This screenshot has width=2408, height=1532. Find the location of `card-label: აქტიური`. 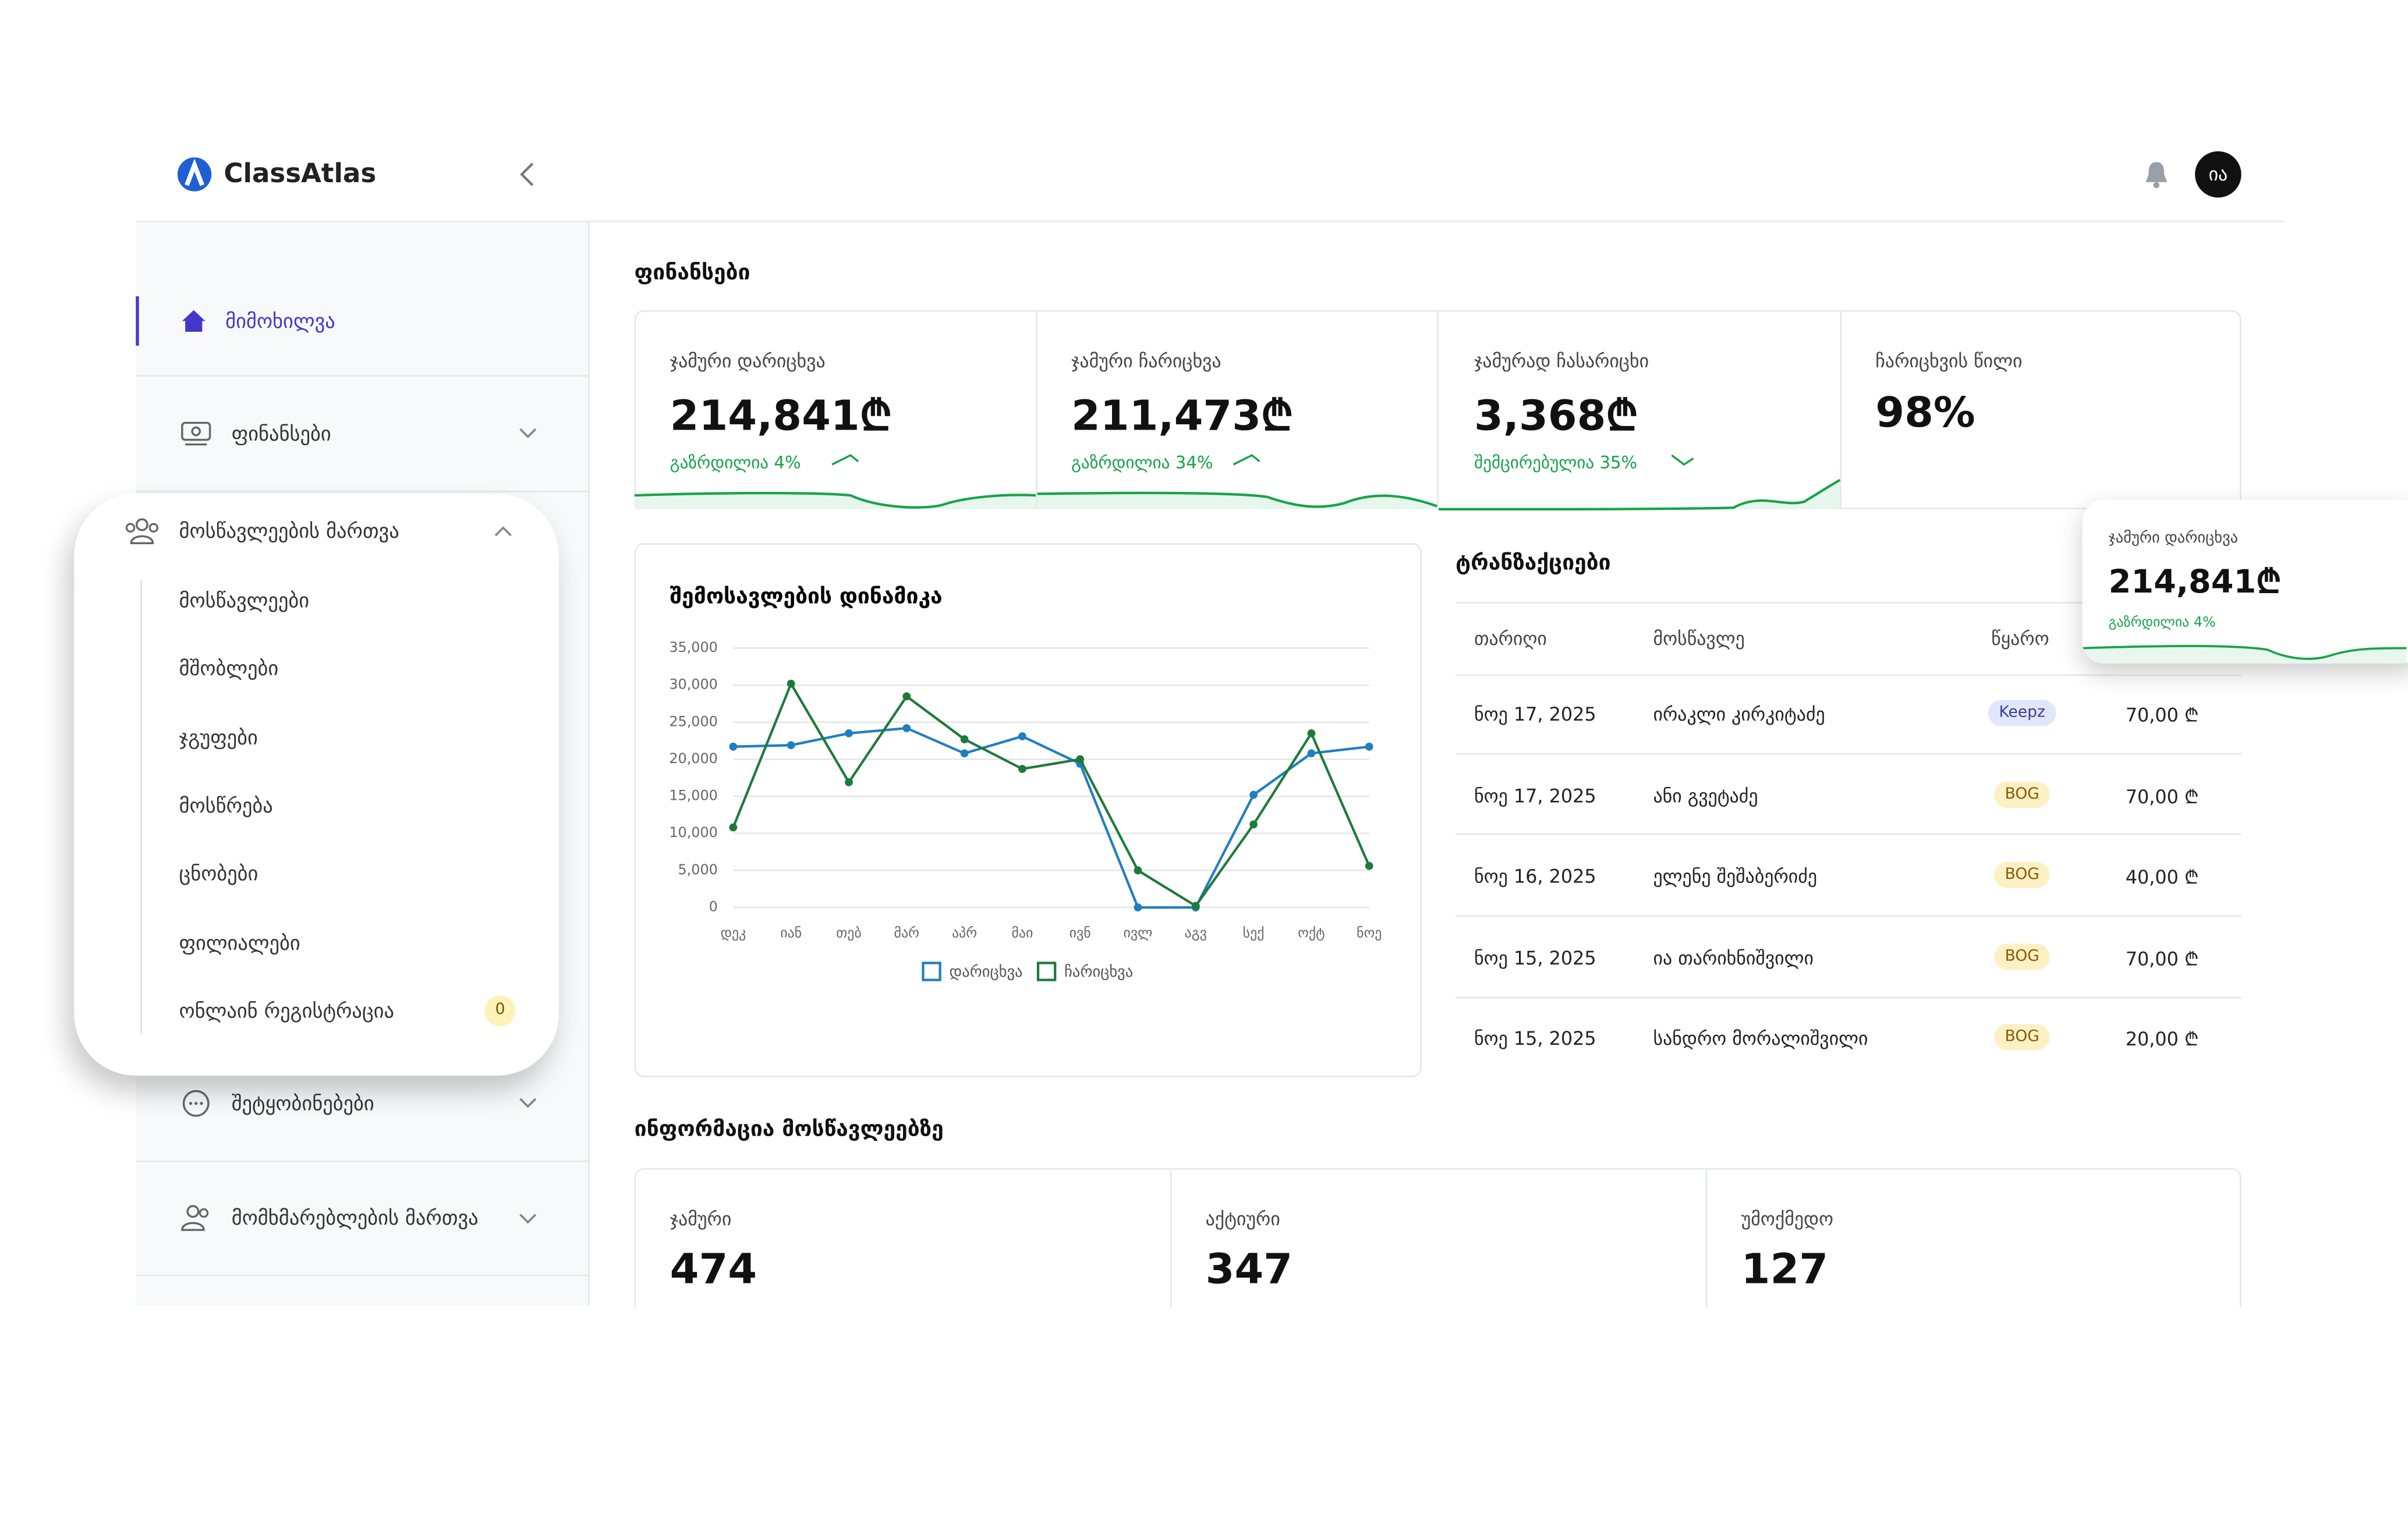

card-label: აქტიური is located at coordinates (1242, 1219).